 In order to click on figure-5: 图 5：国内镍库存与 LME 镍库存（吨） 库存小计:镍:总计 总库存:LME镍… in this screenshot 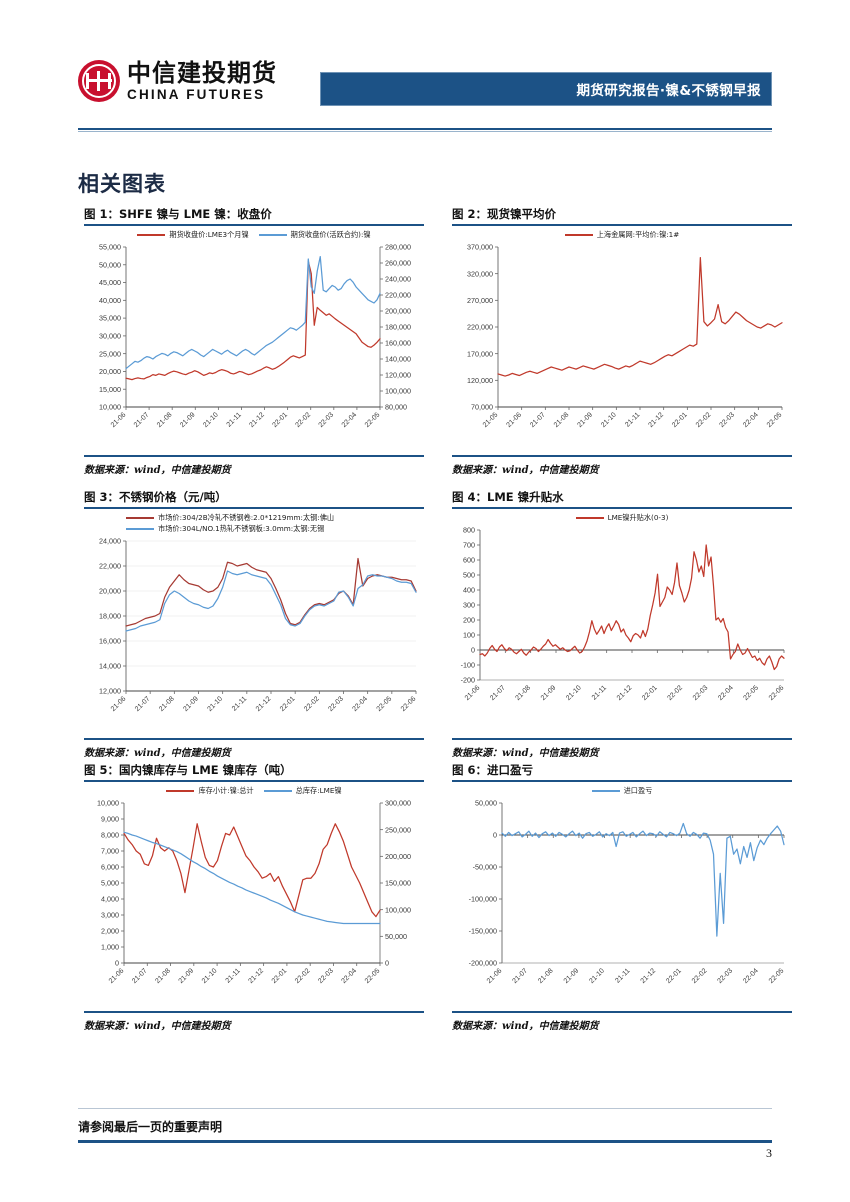, I will do `click(254, 897)`.